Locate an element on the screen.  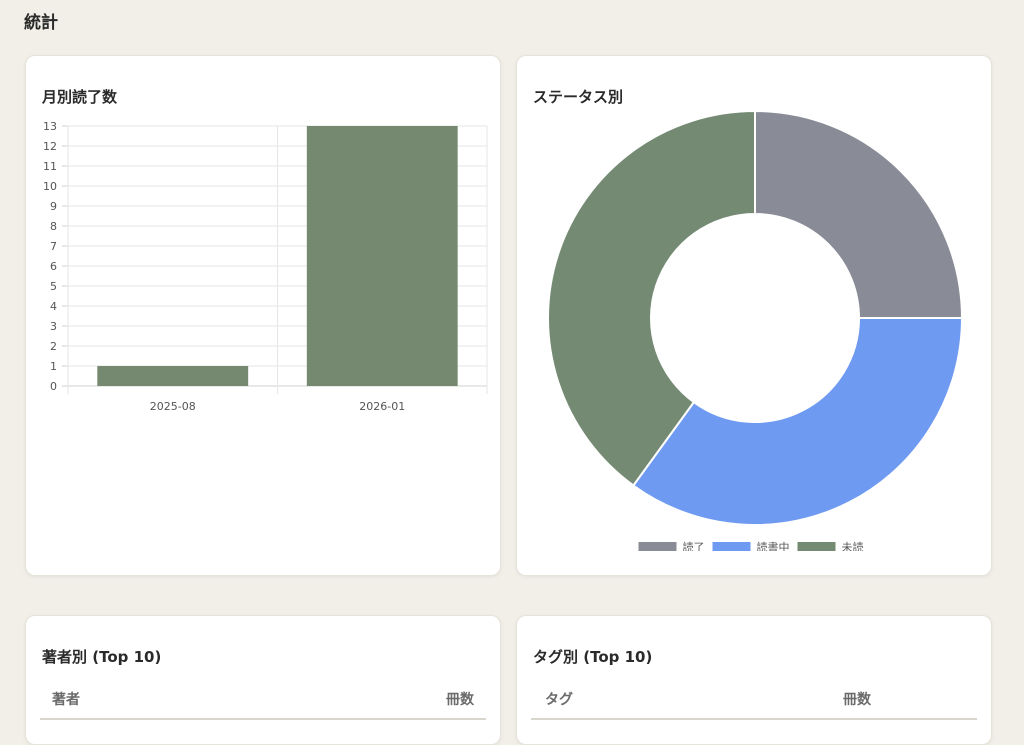
legend-label: 読書中 is located at coordinates (773, 545).